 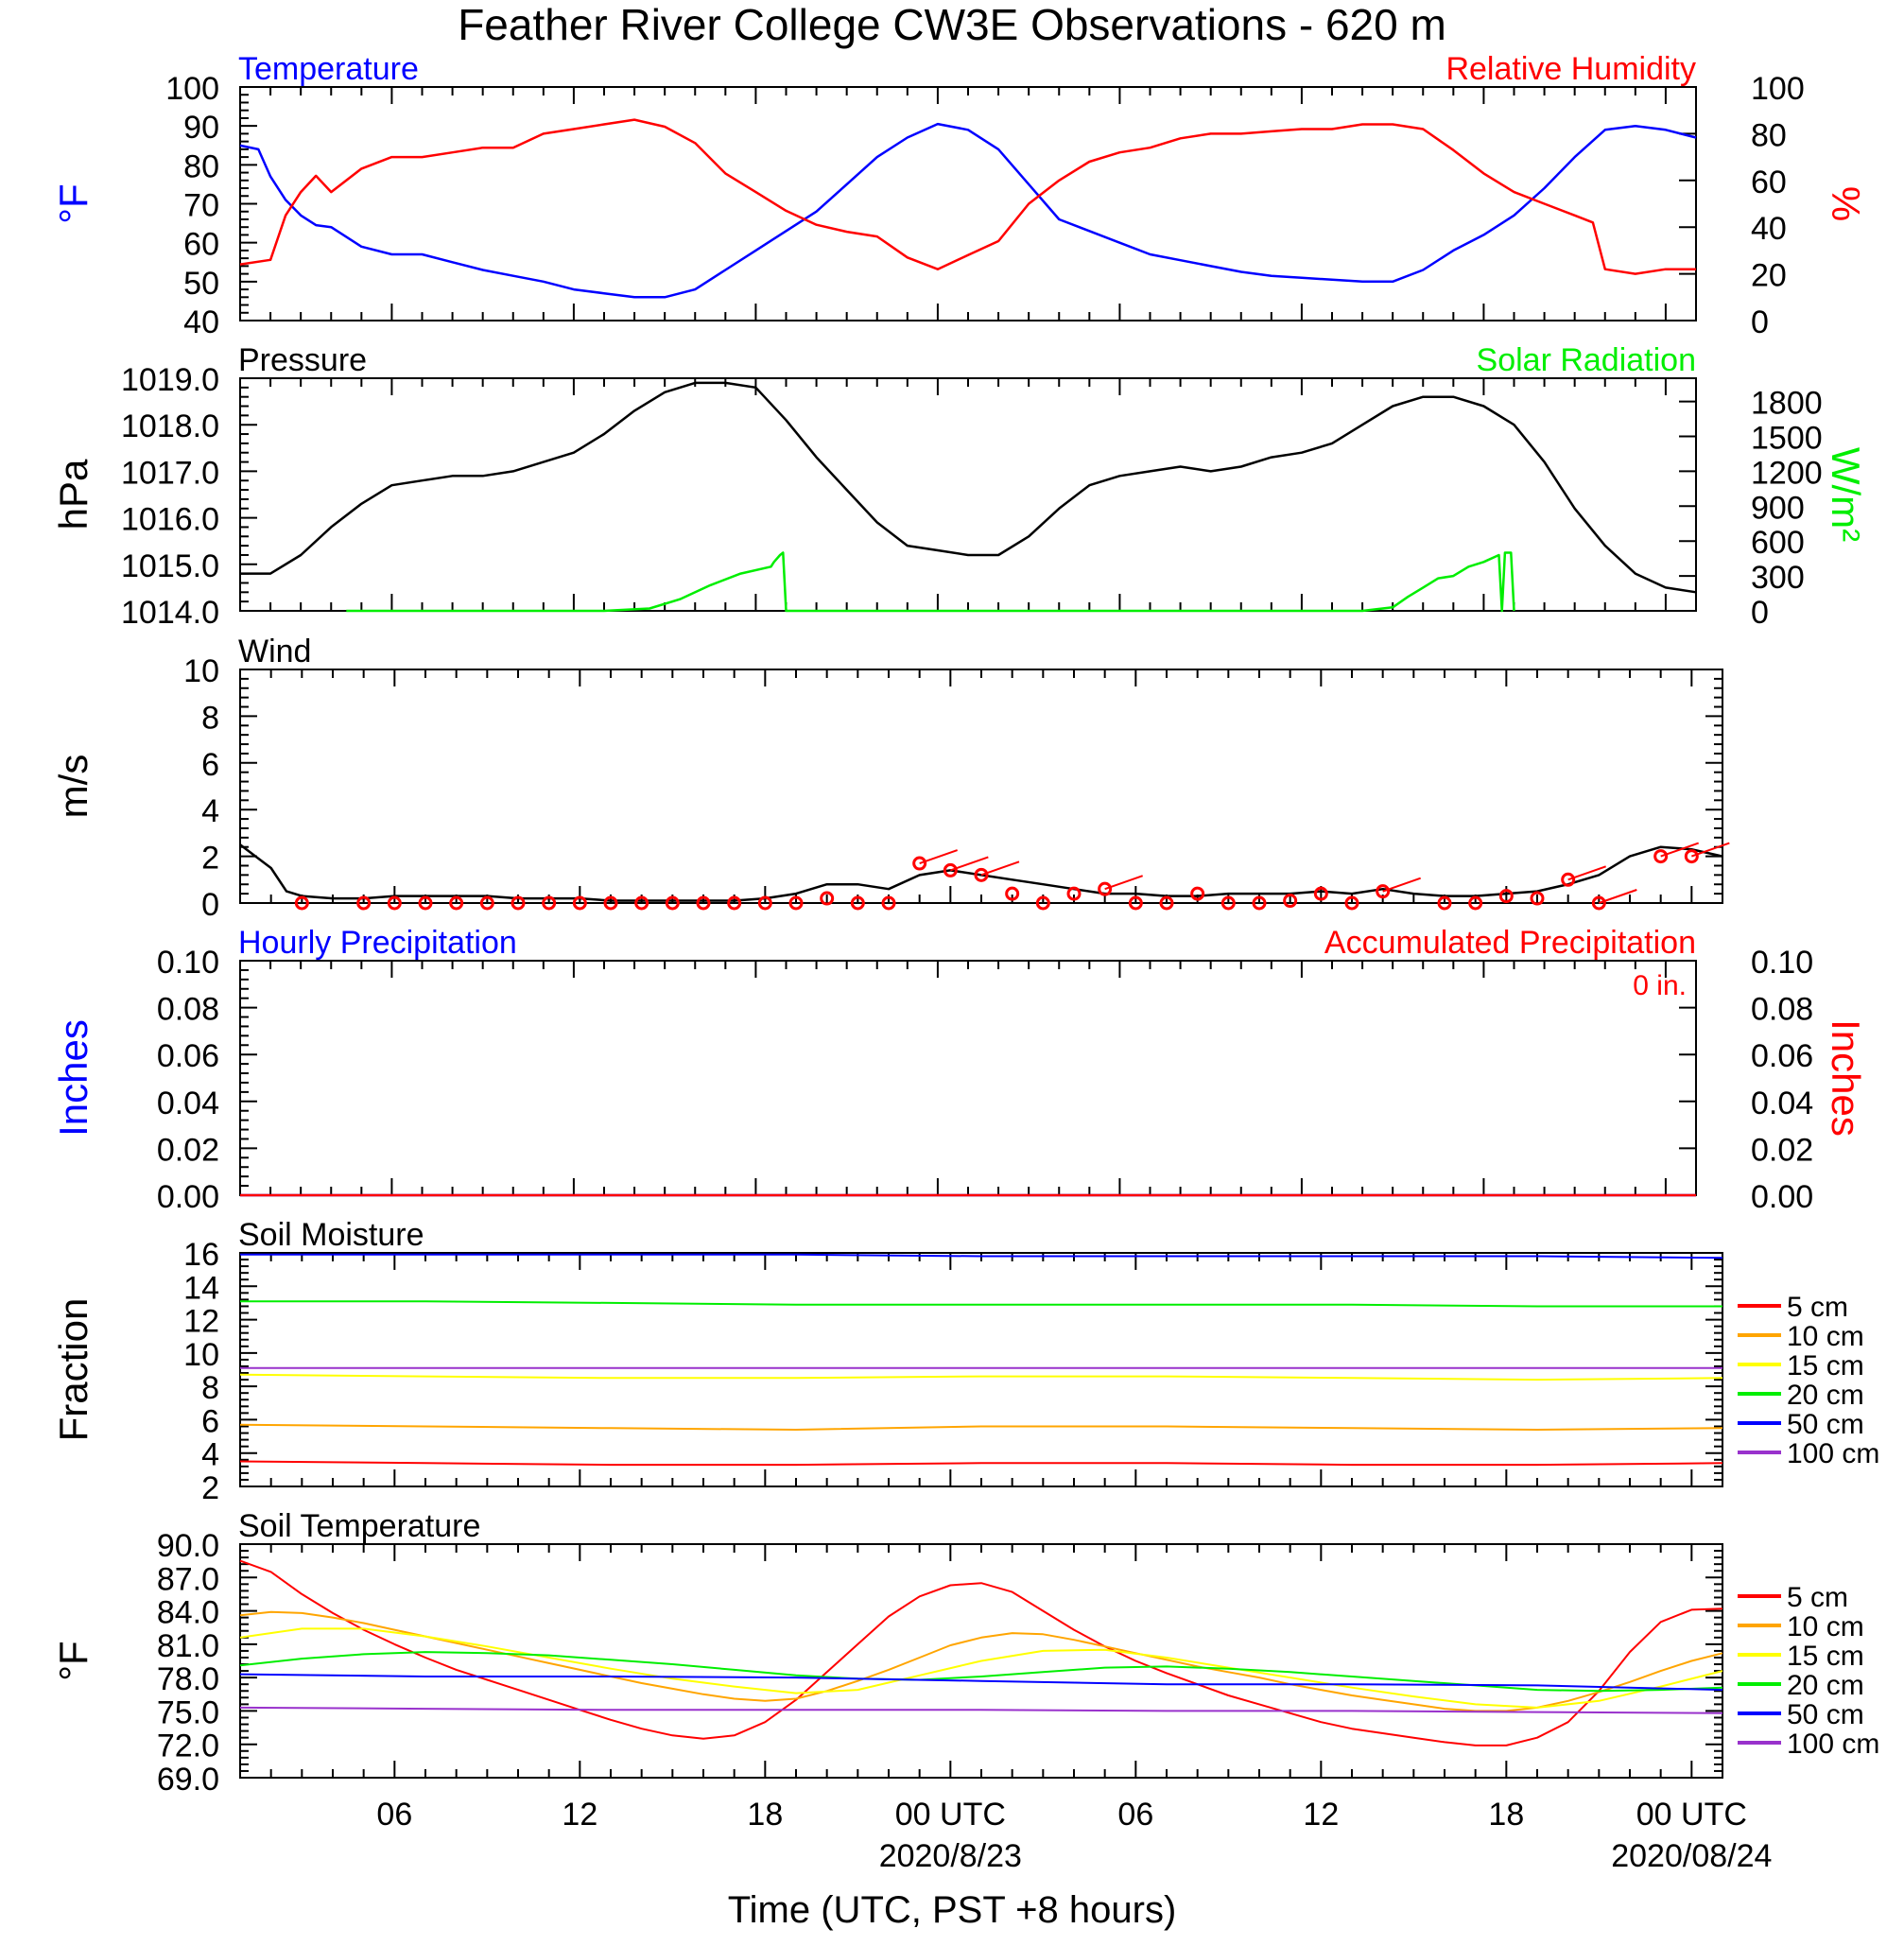 I want to click on y-tick-label: 1019.0, so click(x=170, y=380).